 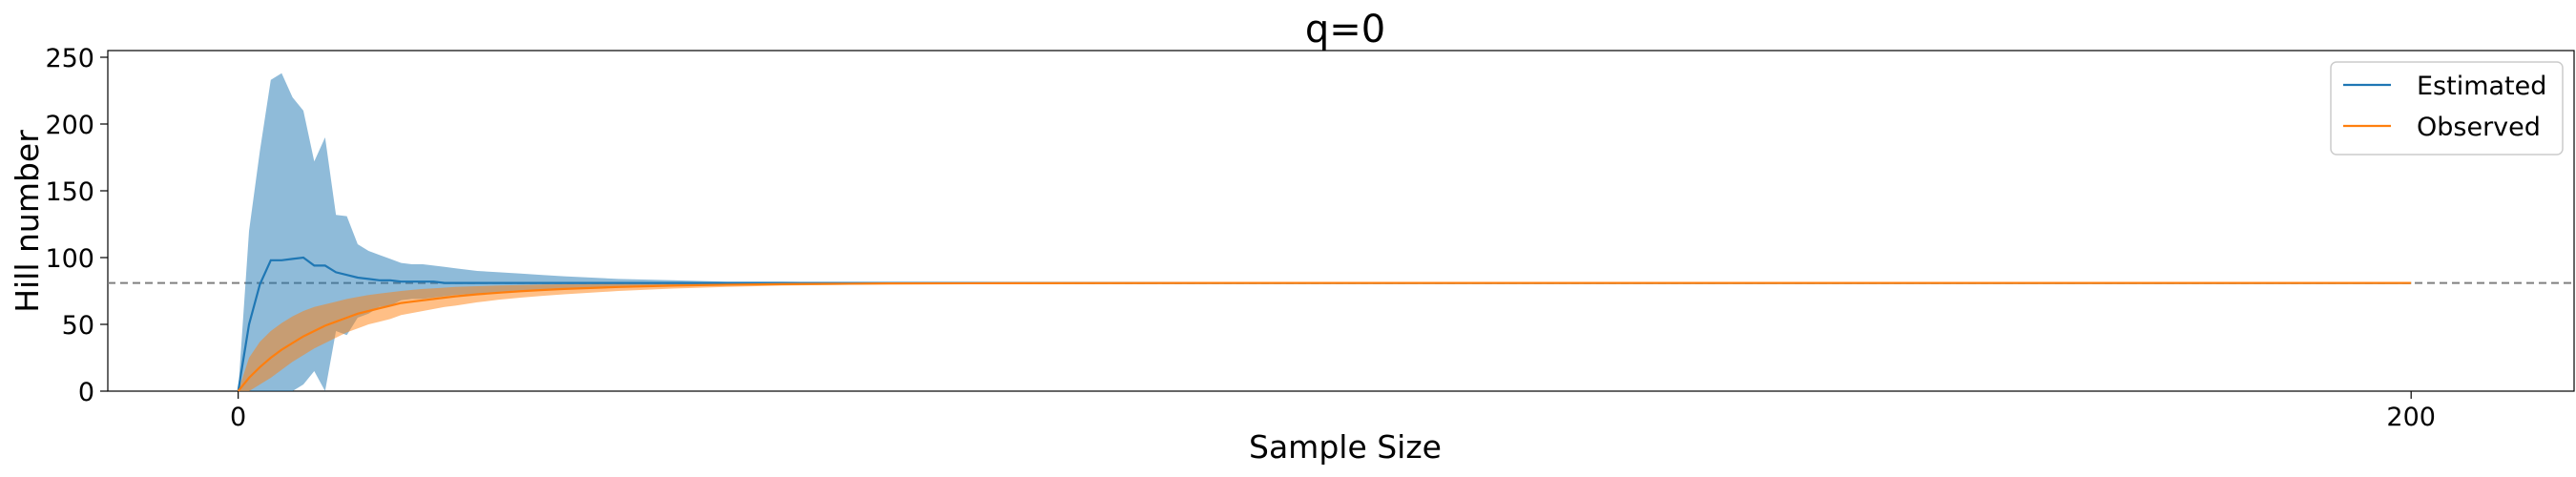 I want to click on y-tick-label: 150, so click(x=69, y=192).